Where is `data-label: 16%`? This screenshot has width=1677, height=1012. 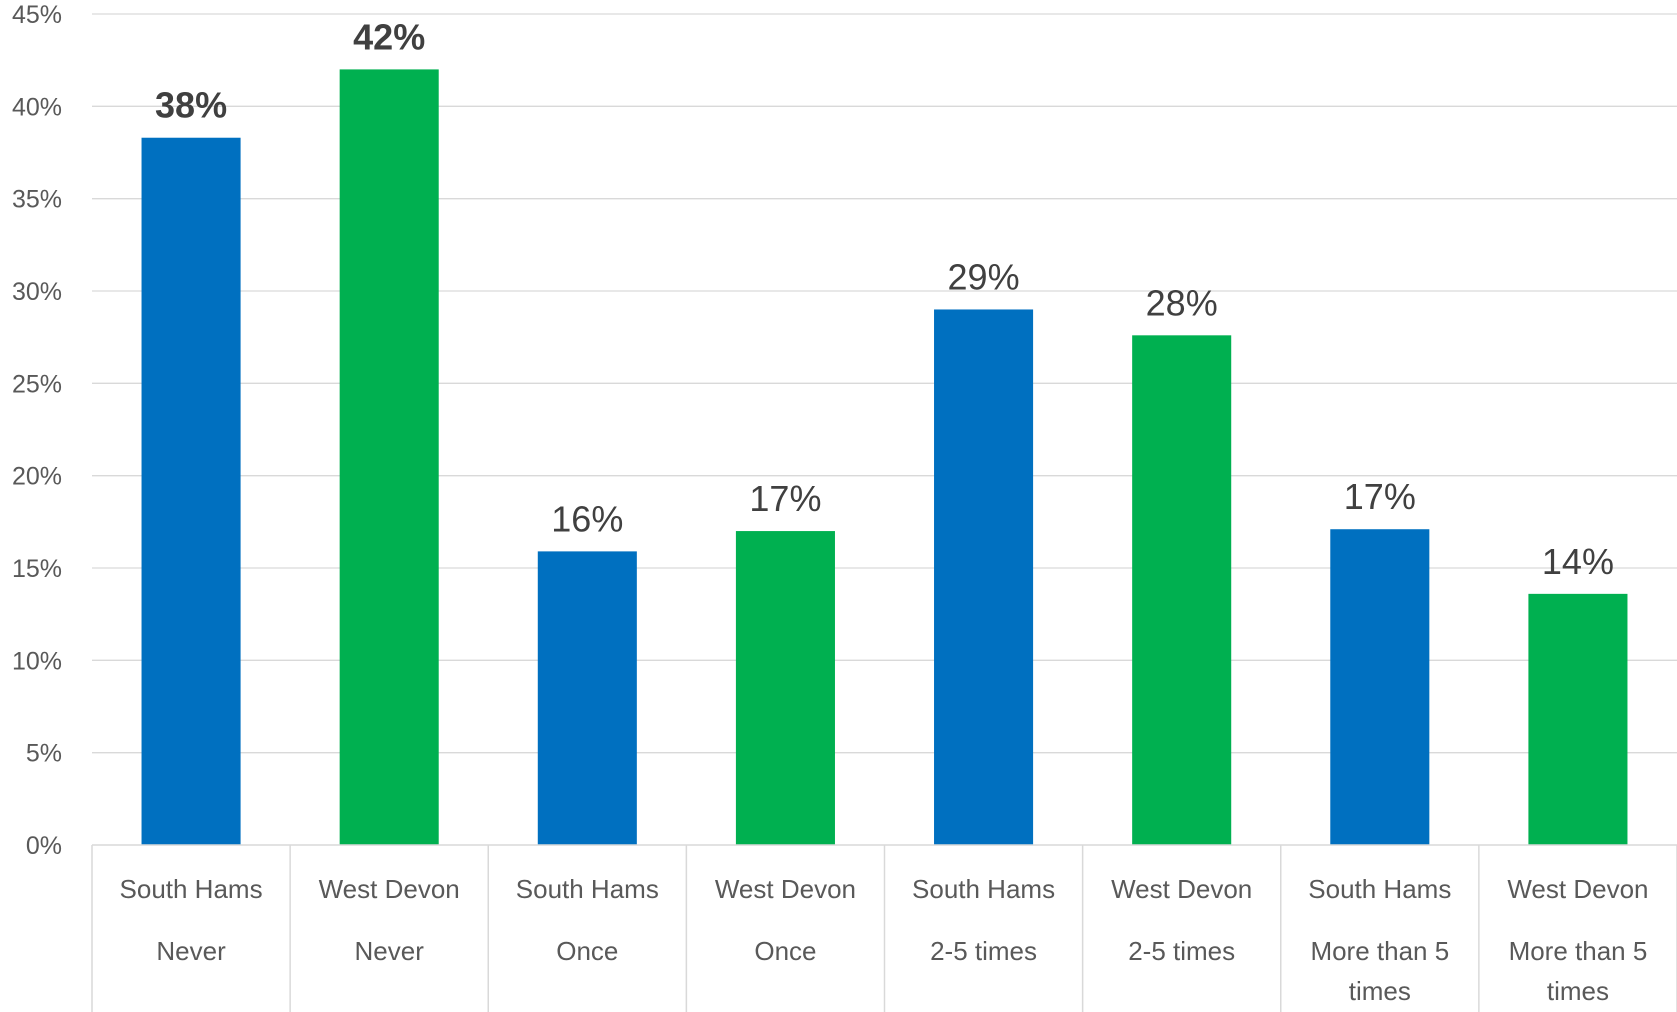
data-label: 16% is located at coordinates (587, 518).